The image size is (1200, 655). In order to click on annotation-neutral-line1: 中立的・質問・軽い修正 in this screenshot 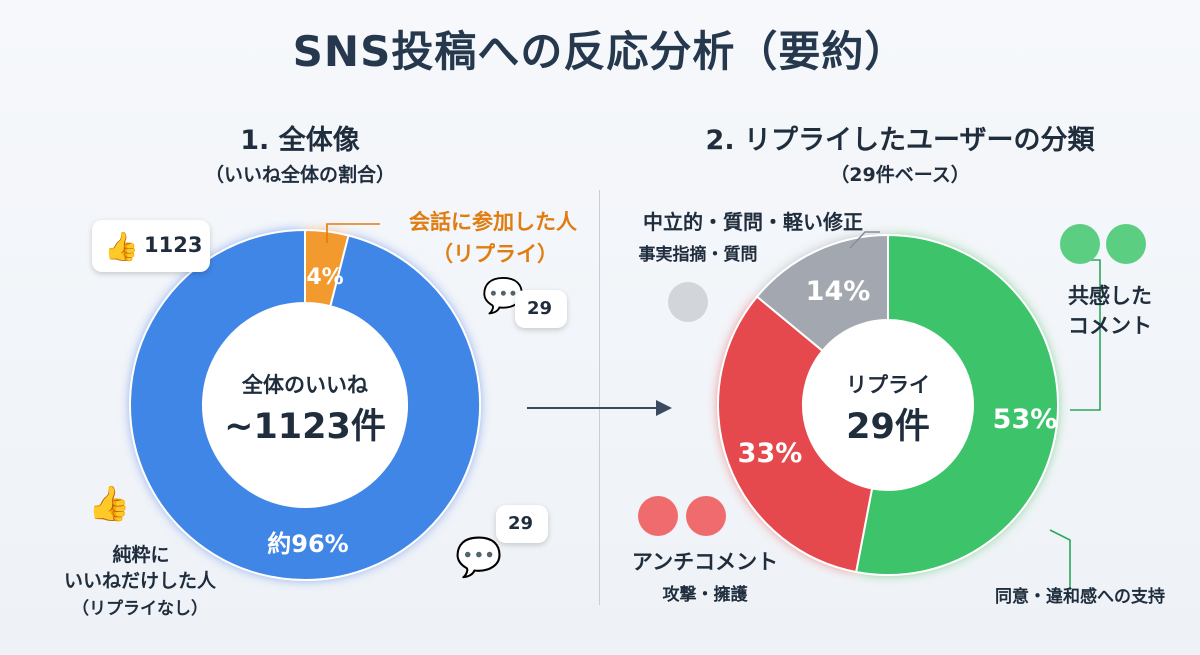, I will do `click(753, 222)`.